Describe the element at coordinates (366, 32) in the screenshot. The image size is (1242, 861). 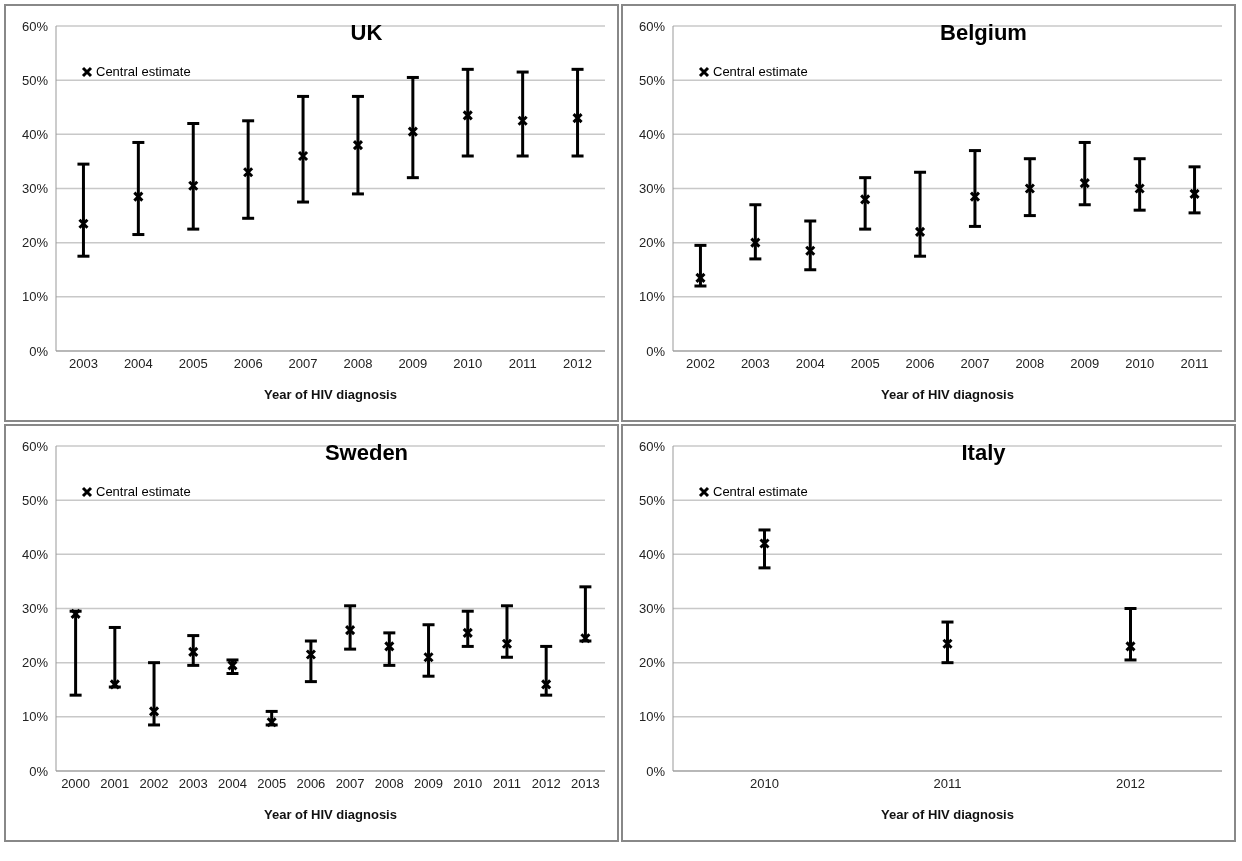
I see `chart-title: UK` at that location.